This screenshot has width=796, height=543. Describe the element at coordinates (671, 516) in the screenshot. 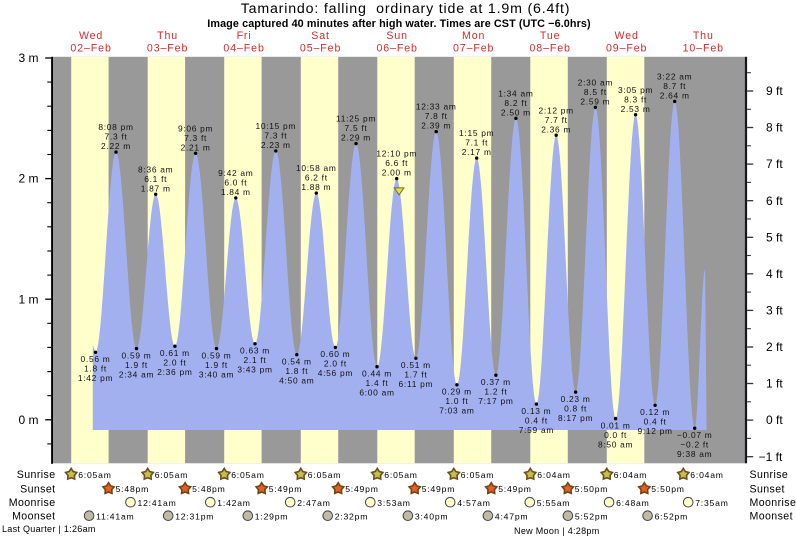

I see `svg-text: 6:52pm` at that location.